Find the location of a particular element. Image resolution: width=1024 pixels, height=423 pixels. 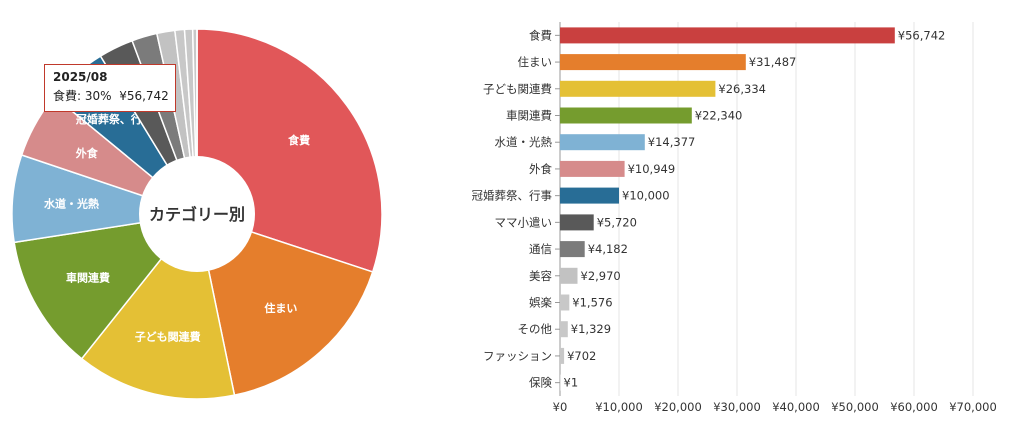

x-tick-label: ¥0 is located at coordinates (560, 407).